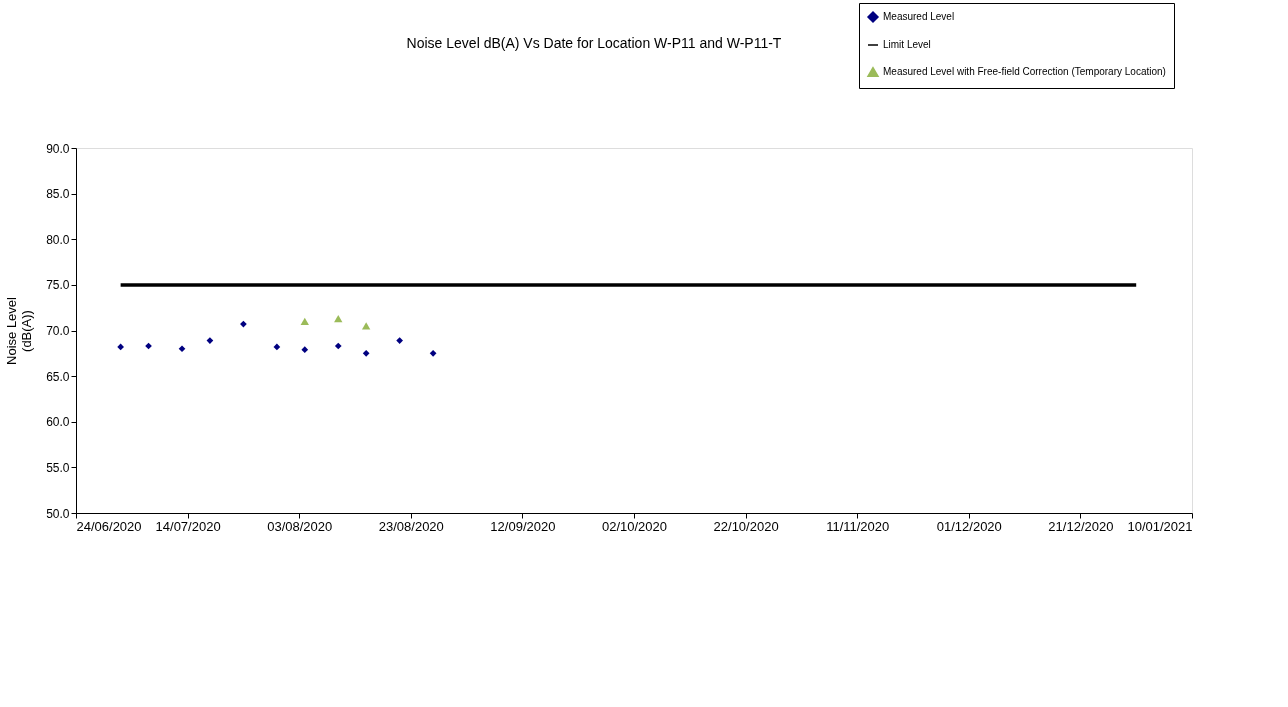 This screenshot has width=1288, height=707. I want to click on x-tick-label: 14/07/2020, so click(188, 526).